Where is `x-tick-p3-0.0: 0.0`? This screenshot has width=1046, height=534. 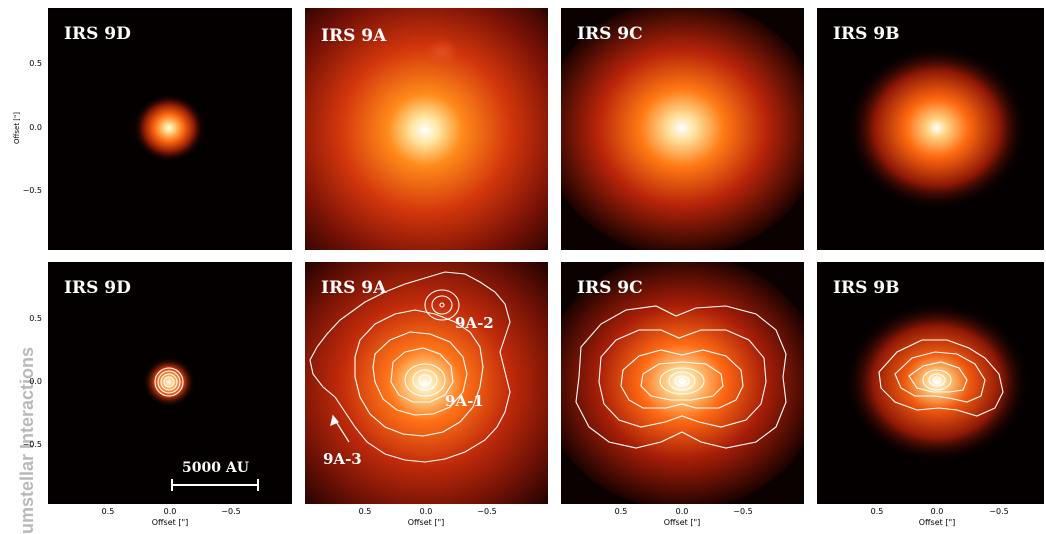
x-tick-p3-0.0: 0.0 is located at coordinates (682, 511).